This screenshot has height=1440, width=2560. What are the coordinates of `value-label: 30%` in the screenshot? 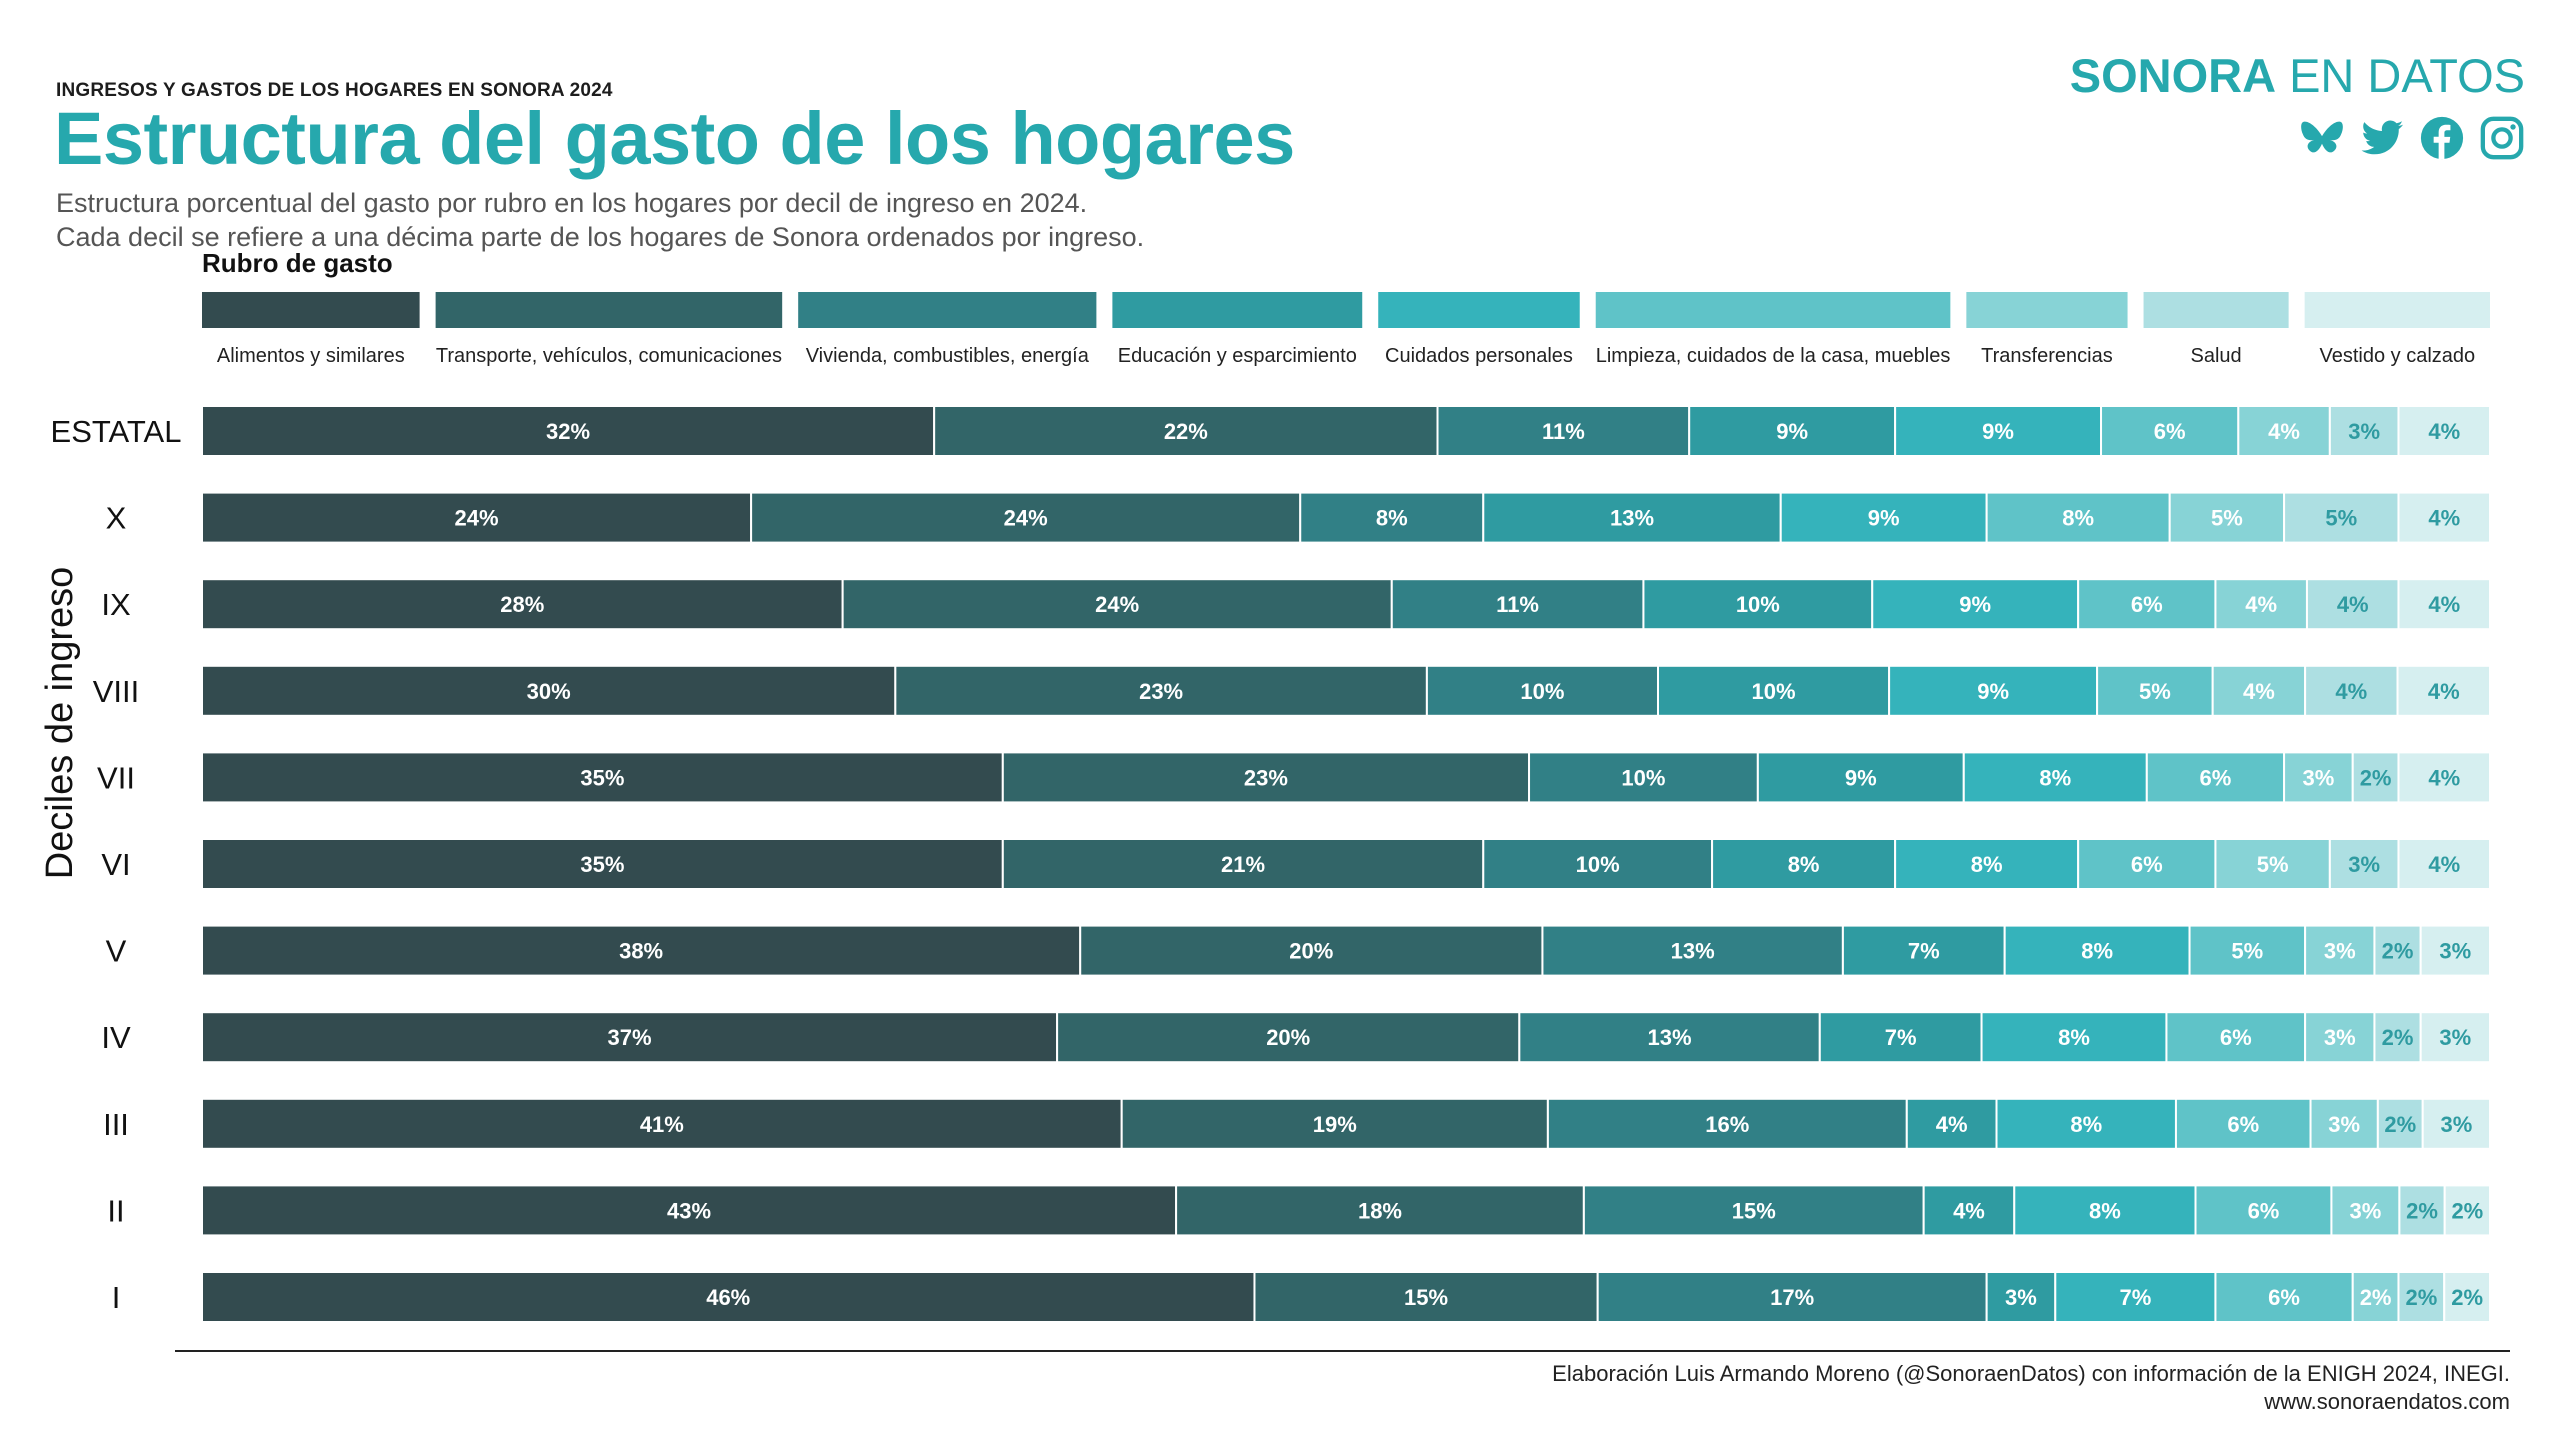 It's located at (549, 691).